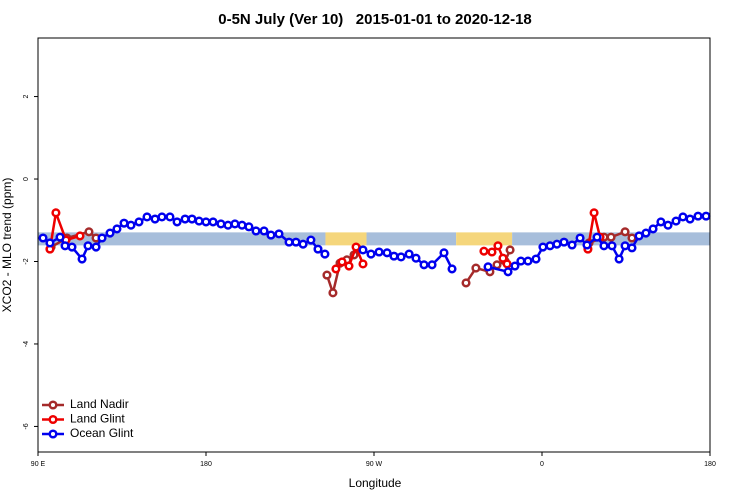  Describe the element at coordinates (26, 97) in the screenshot. I see `y-tick-label: 2` at that location.